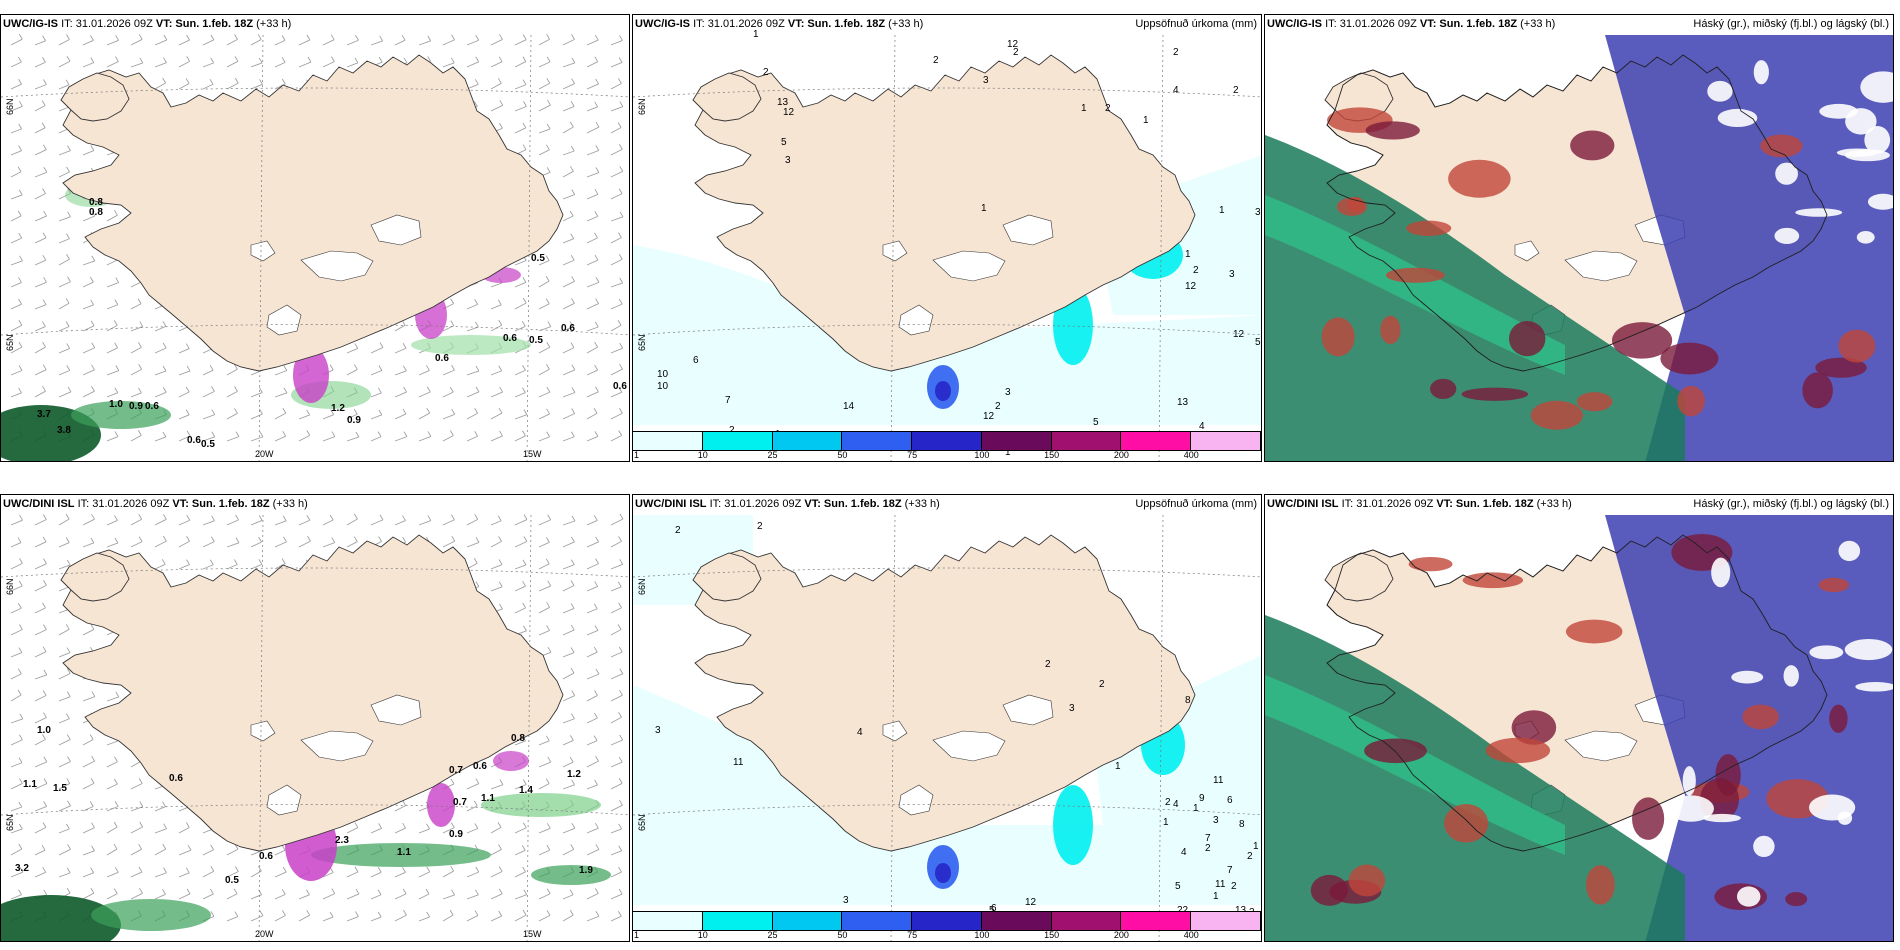 The width and height of the screenshot is (1900, 950). I want to click on precip-shading, so click(306, 846).